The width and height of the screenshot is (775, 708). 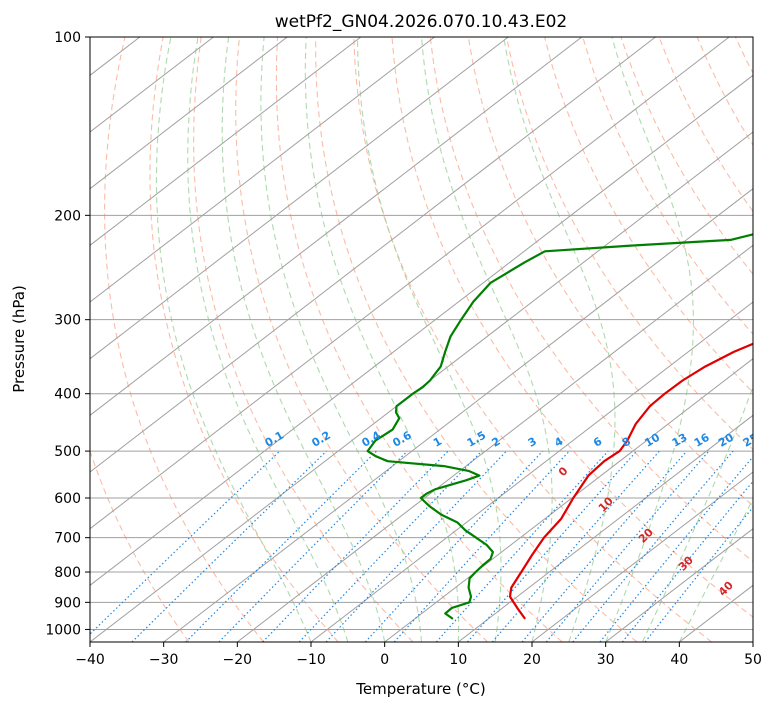 I want to click on y-tick-label: 1000, so click(x=63, y=630).